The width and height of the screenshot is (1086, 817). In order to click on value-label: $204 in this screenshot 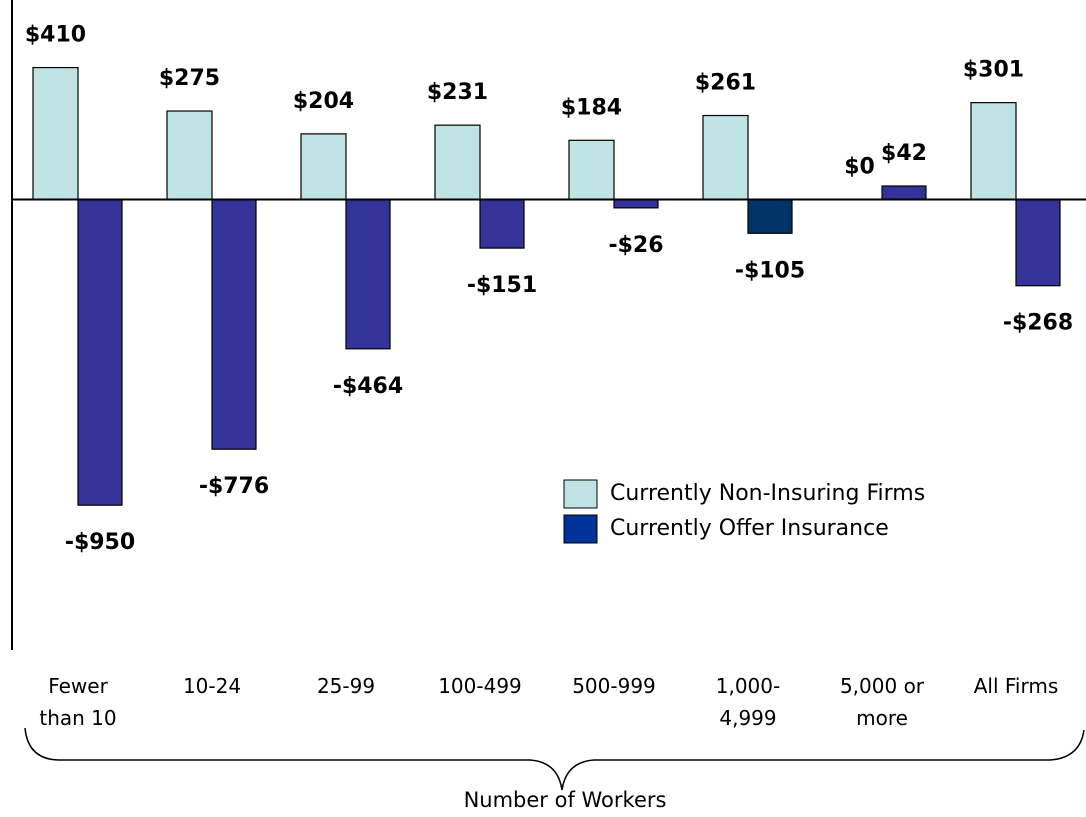, I will do `click(323, 101)`.